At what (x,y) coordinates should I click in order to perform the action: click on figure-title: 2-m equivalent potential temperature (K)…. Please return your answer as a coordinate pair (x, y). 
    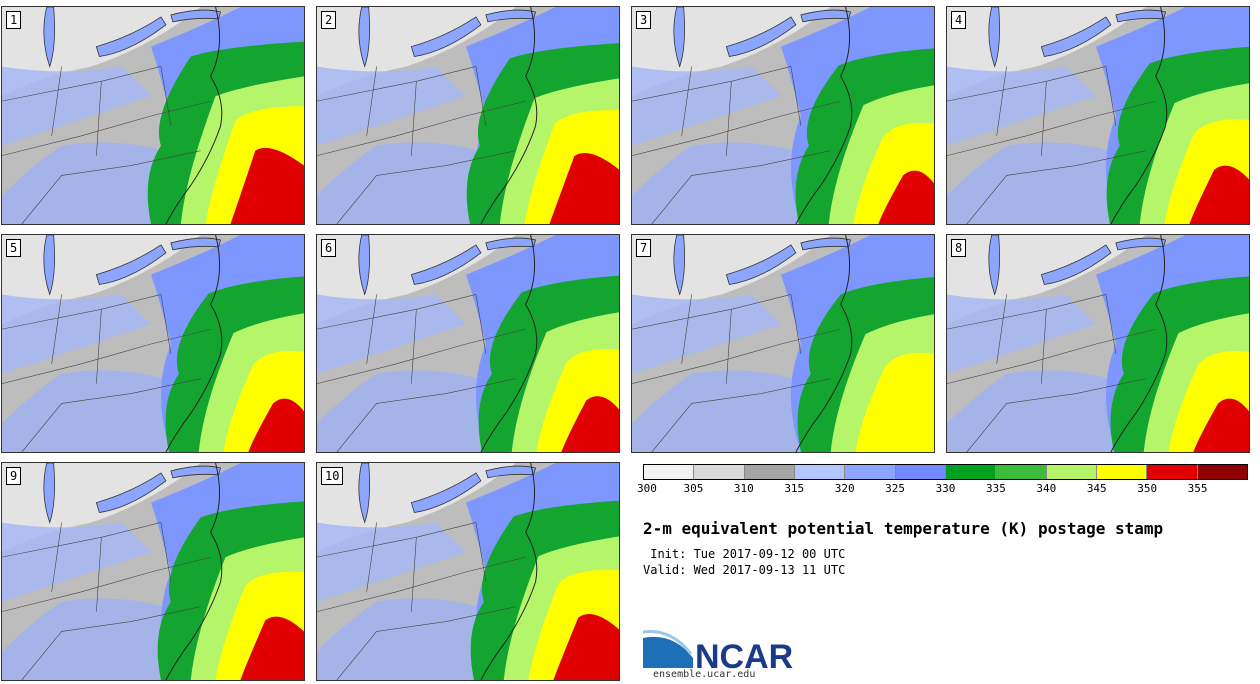
    Looking at the image, I should click on (903, 528).